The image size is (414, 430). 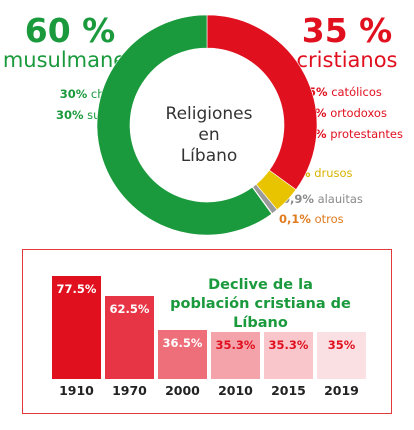 What do you see at coordinates (295, 219) in the screenshot?
I see `others-3-value: 0,1%` at bounding box center [295, 219].